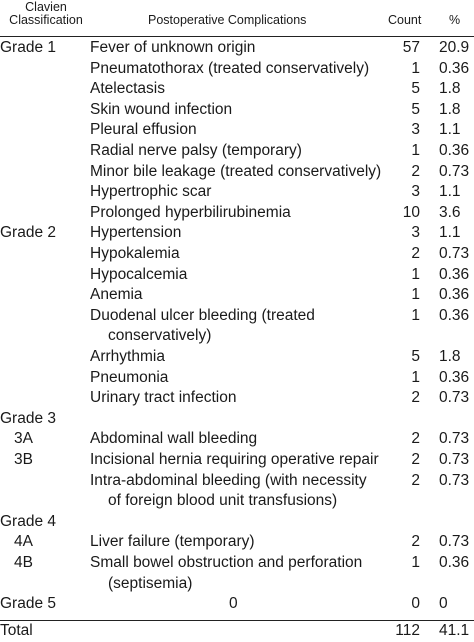  I want to click on complication-cell-continuation: conservatively), so click(160, 336).